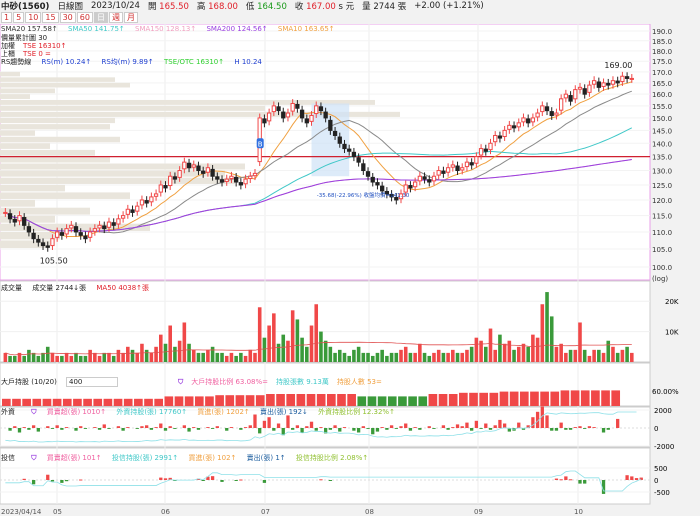  I want to click on rs-avg-value: RS均(m) 9.89↑, so click(127, 62).